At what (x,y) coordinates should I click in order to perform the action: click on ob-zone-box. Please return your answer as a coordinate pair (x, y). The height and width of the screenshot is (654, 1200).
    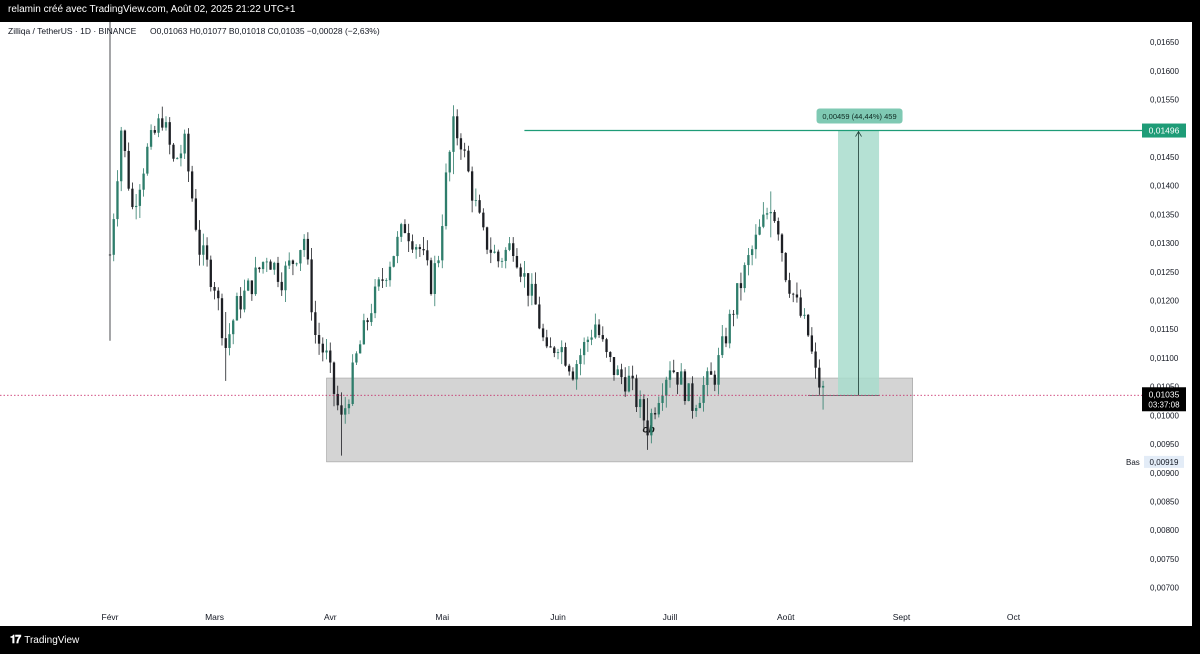
    Looking at the image, I should click on (619, 420).